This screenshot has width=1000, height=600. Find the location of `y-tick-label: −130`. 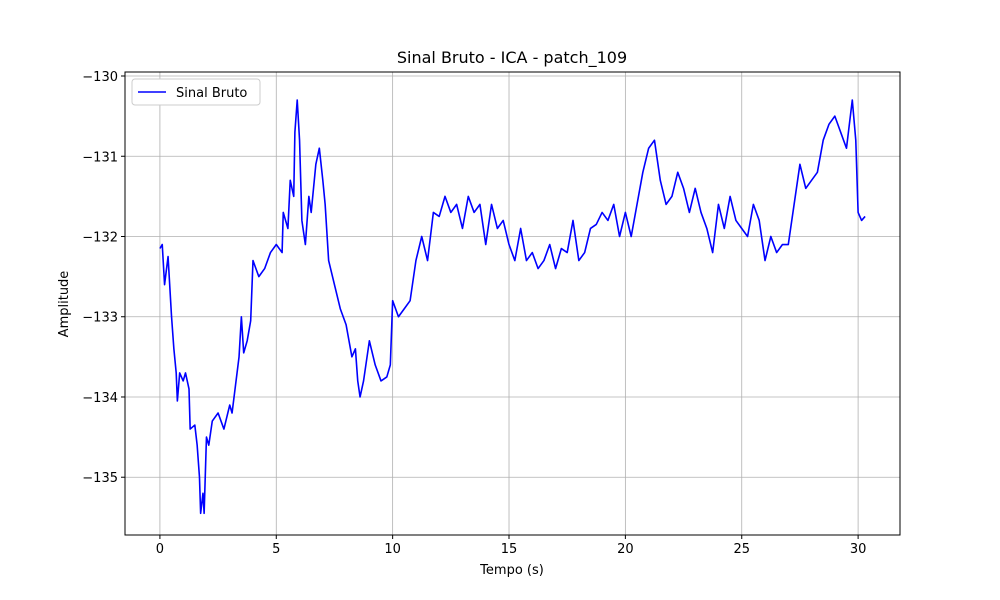

y-tick-label: −130 is located at coordinates (100, 77).